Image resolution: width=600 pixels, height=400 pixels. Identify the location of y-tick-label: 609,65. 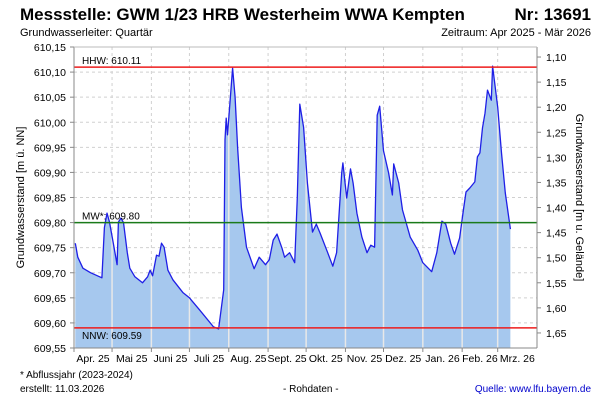
(50, 299).